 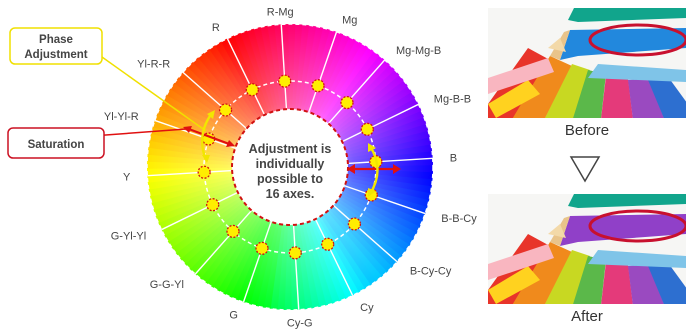 What do you see at coordinates (587, 130) in the screenshot?
I see `before-caption: Before` at bounding box center [587, 130].